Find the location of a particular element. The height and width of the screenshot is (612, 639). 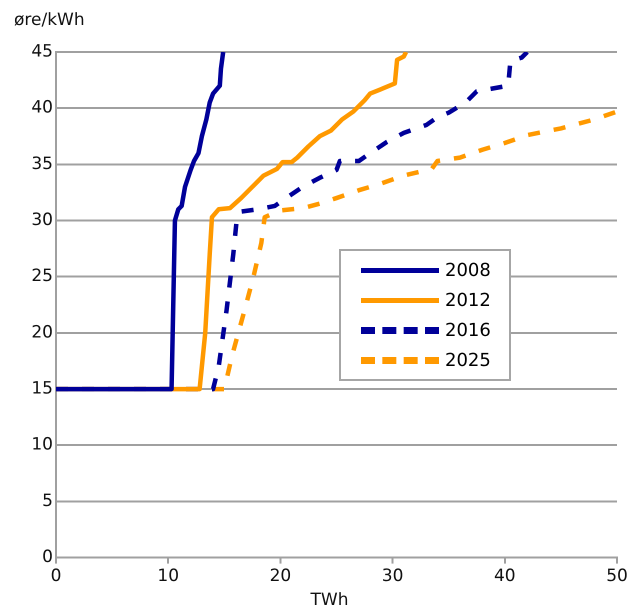

x-tick-label: 30 is located at coordinates (393, 576).